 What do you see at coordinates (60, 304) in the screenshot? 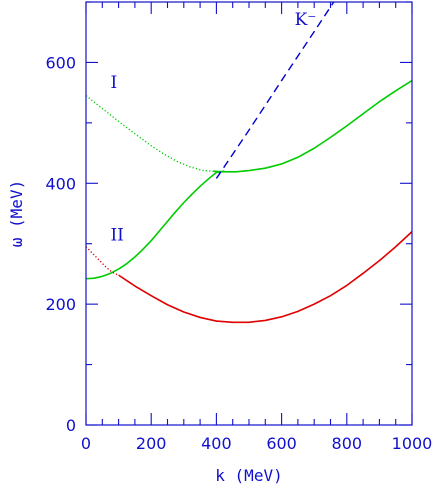
I see `y-tick-label: 200` at bounding box center [60, 304].